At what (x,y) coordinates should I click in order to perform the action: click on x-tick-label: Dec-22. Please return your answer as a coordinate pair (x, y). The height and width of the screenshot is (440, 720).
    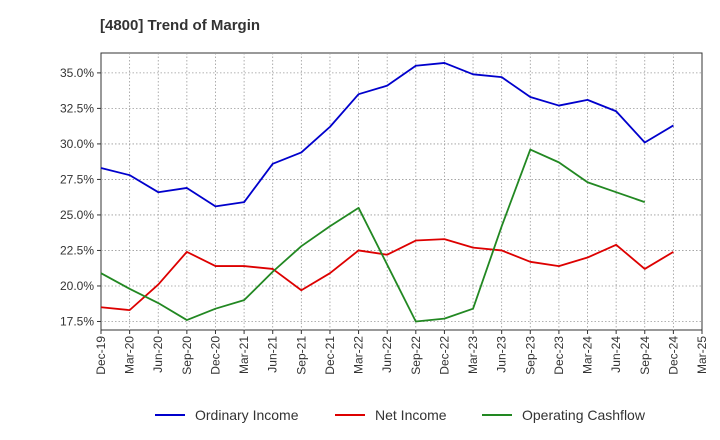
    Looking at the image, I should click on (444, 355).